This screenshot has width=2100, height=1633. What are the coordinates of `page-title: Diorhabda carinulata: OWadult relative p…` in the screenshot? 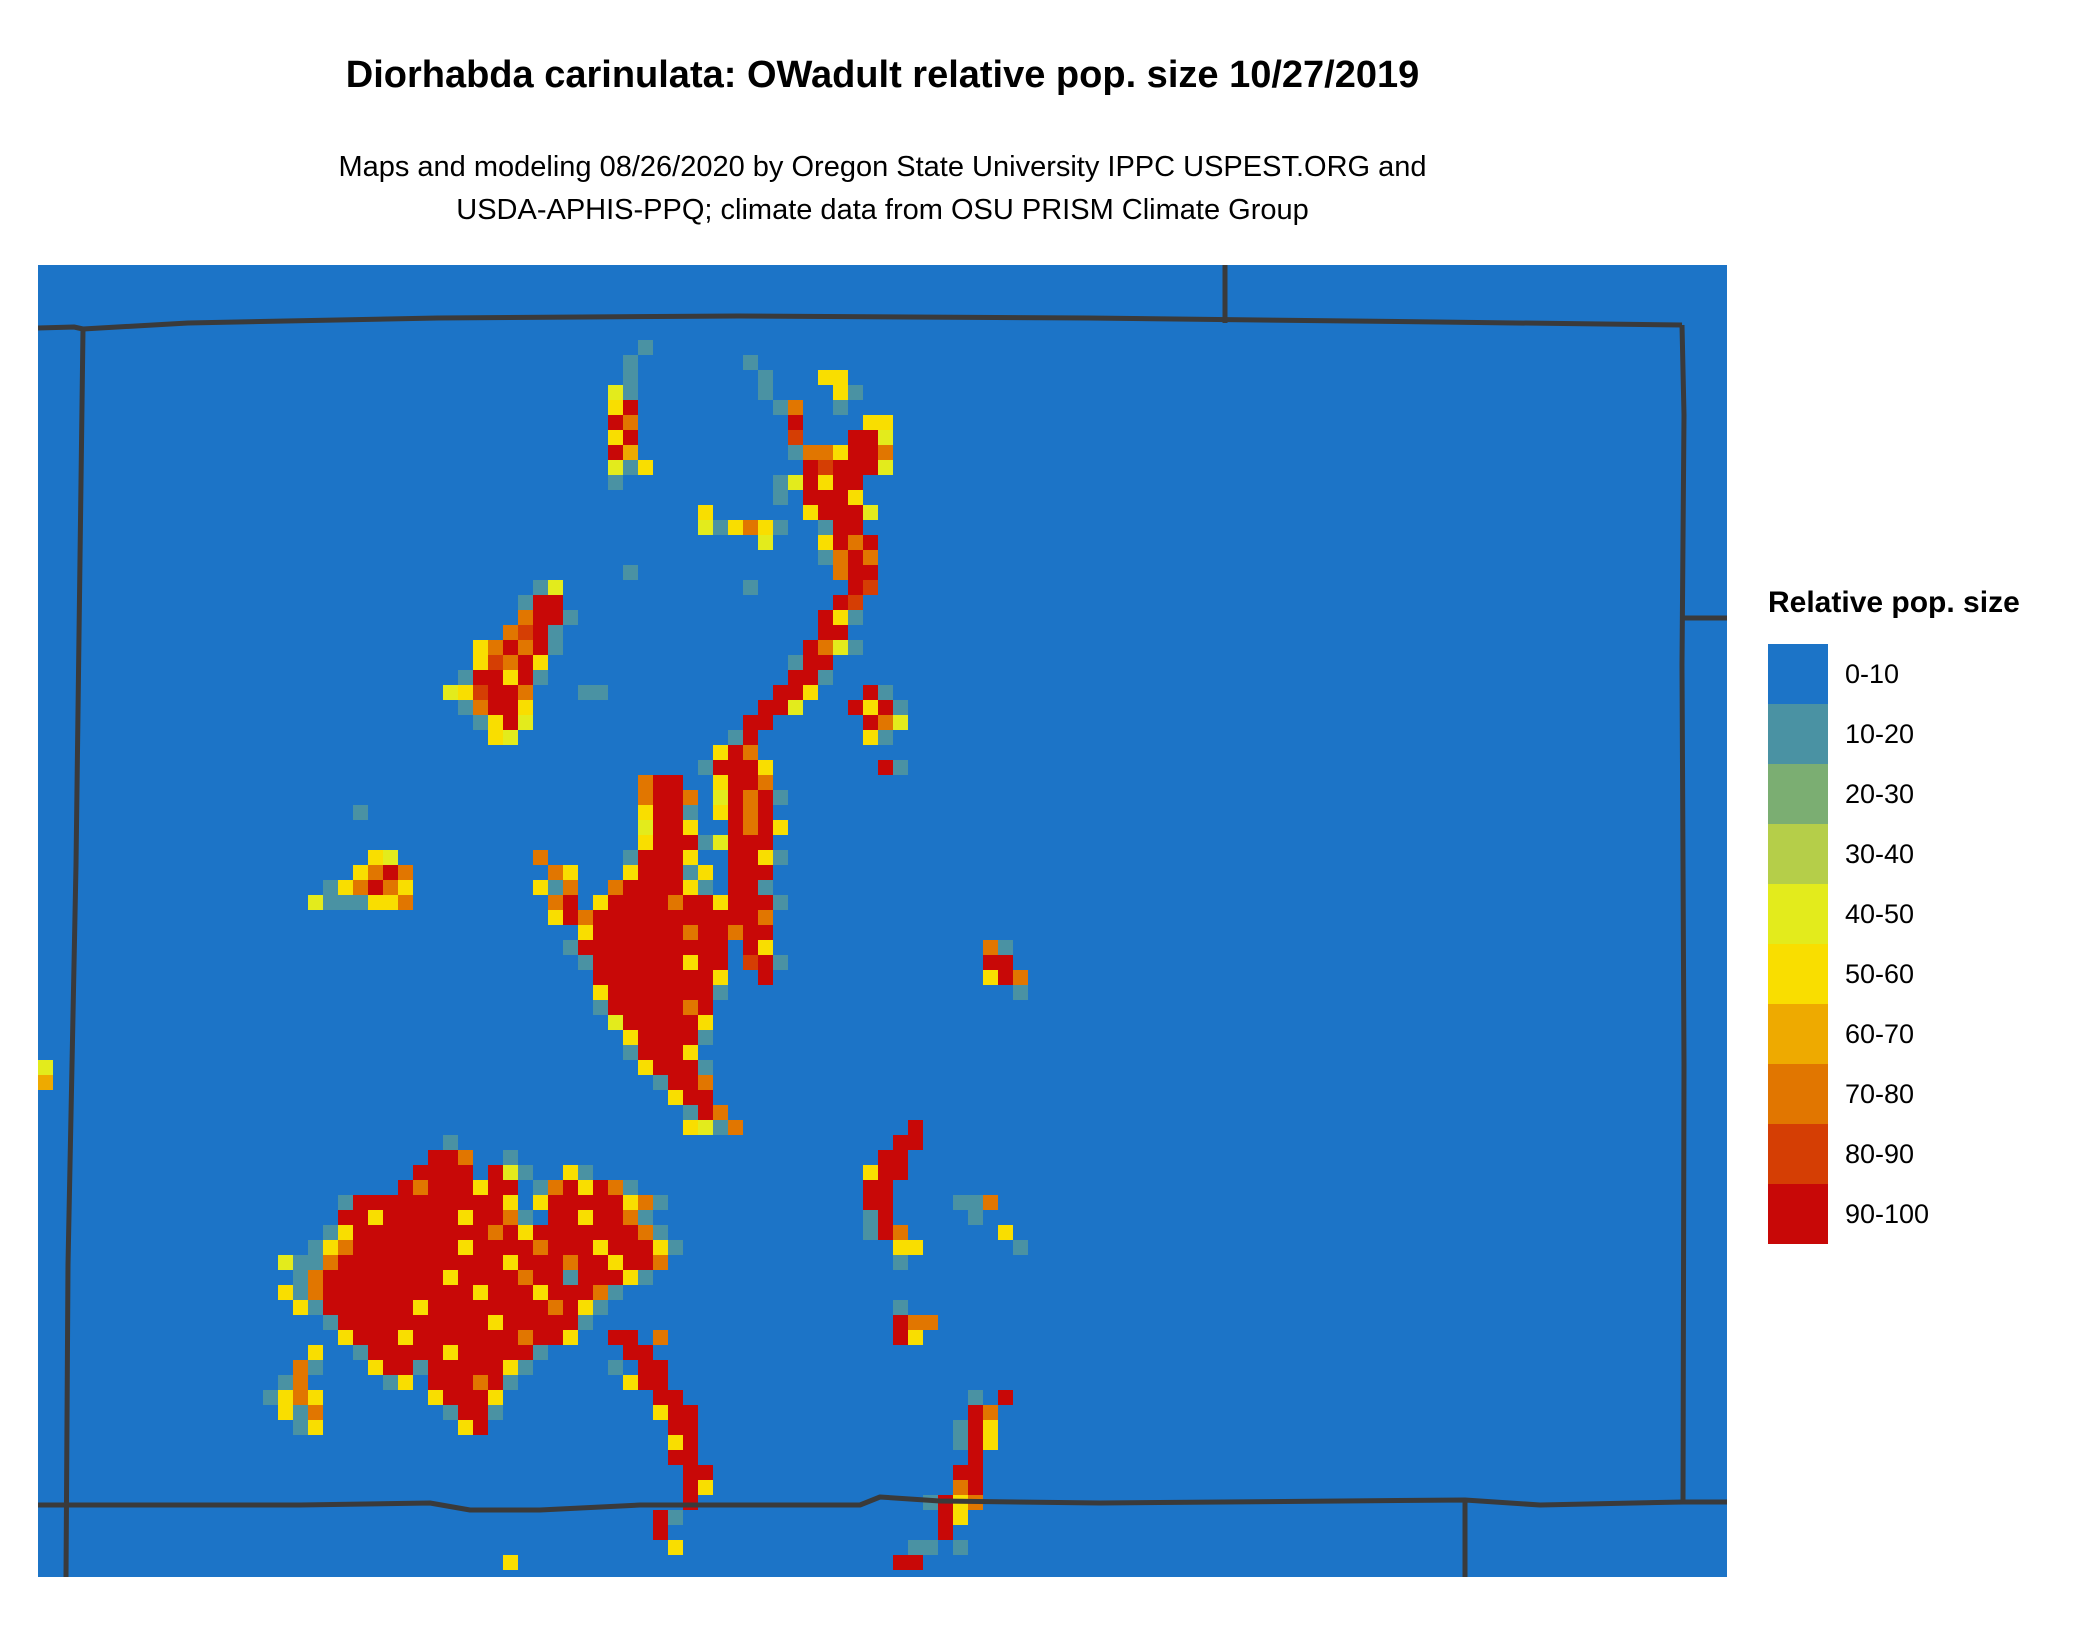 It's located at (882, 75).